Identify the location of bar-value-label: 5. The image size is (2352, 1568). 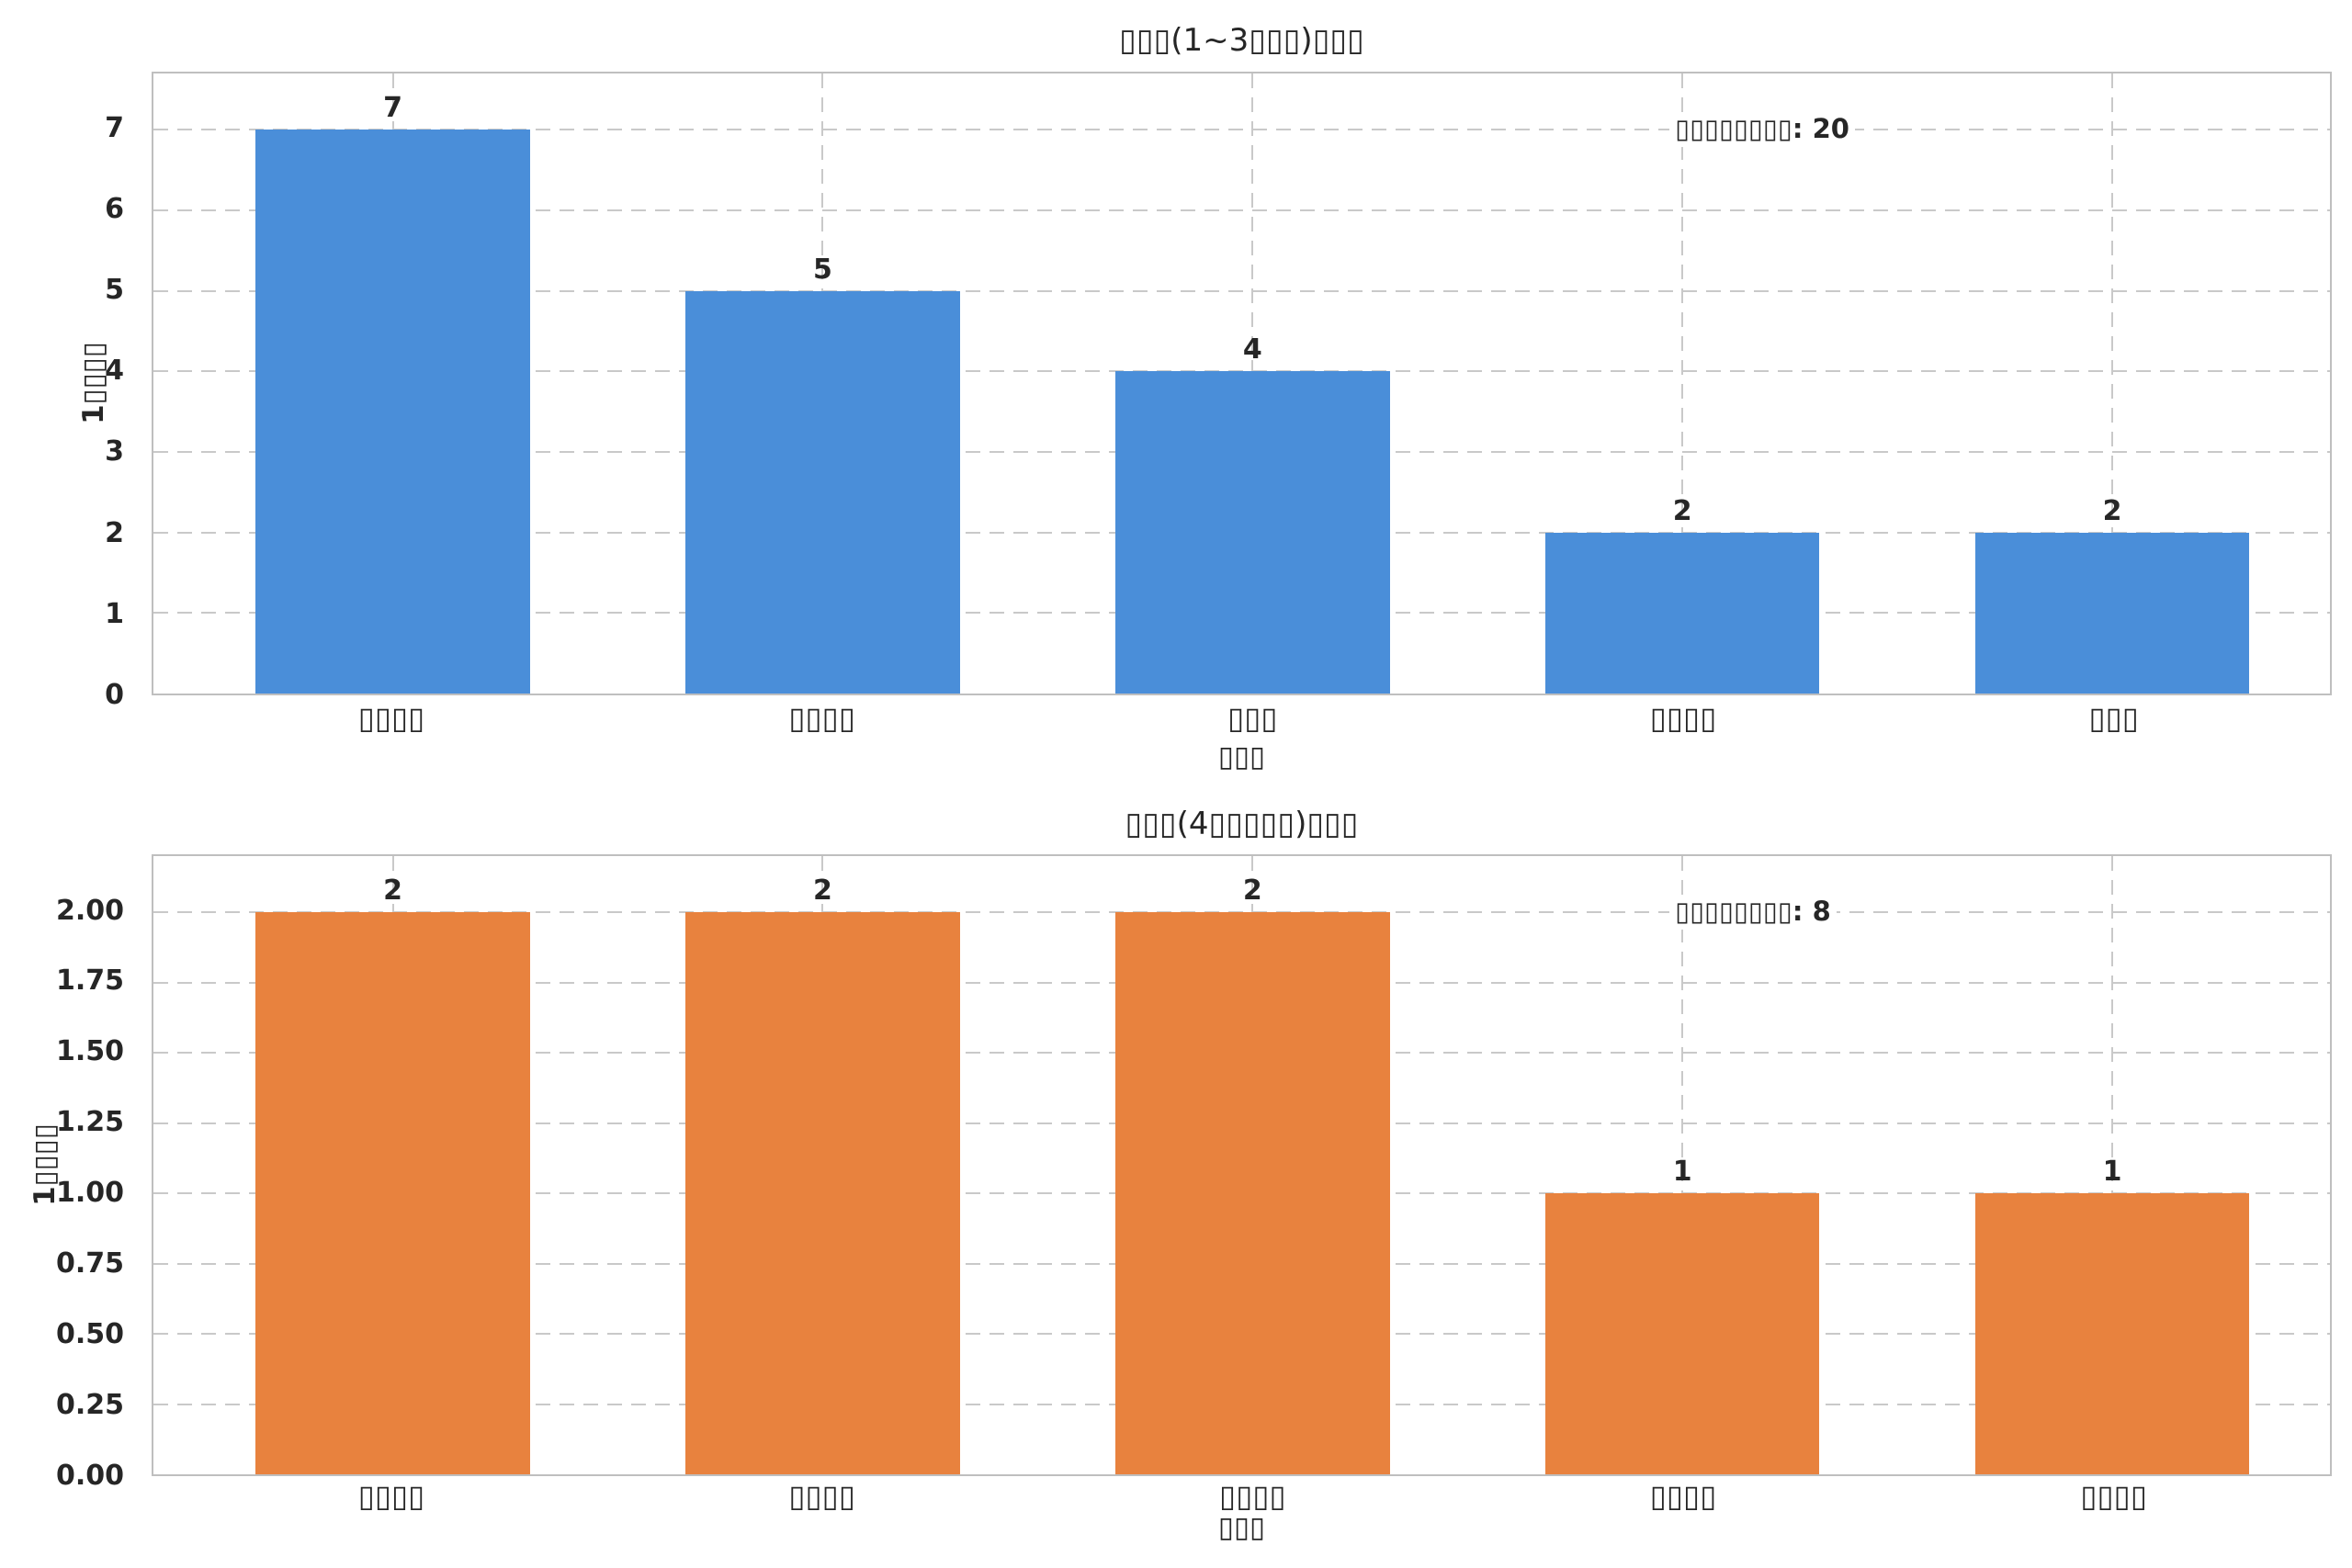
(822, 269).